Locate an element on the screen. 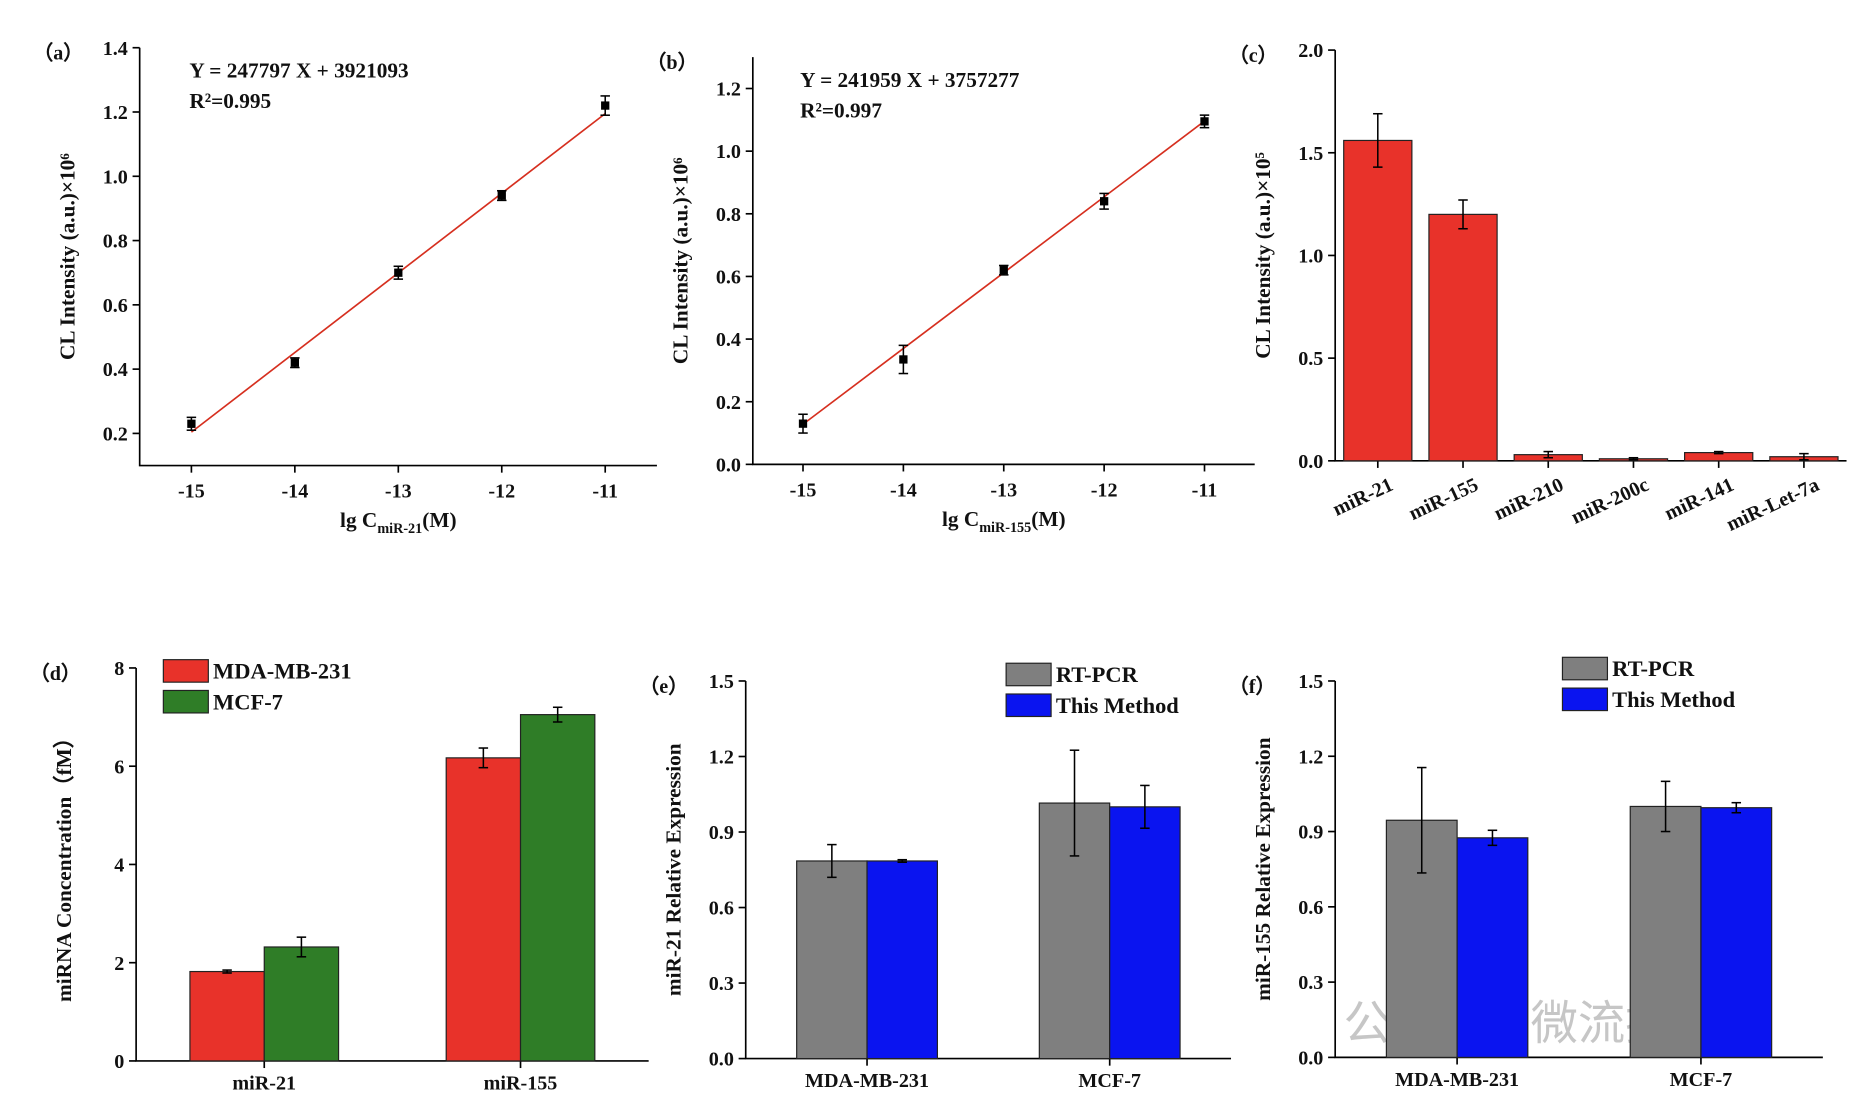 Image resolution: width=1856 pixels, height=1098 pixels. x-tick-label: miR-200c is located at coordinates (1610, 501).